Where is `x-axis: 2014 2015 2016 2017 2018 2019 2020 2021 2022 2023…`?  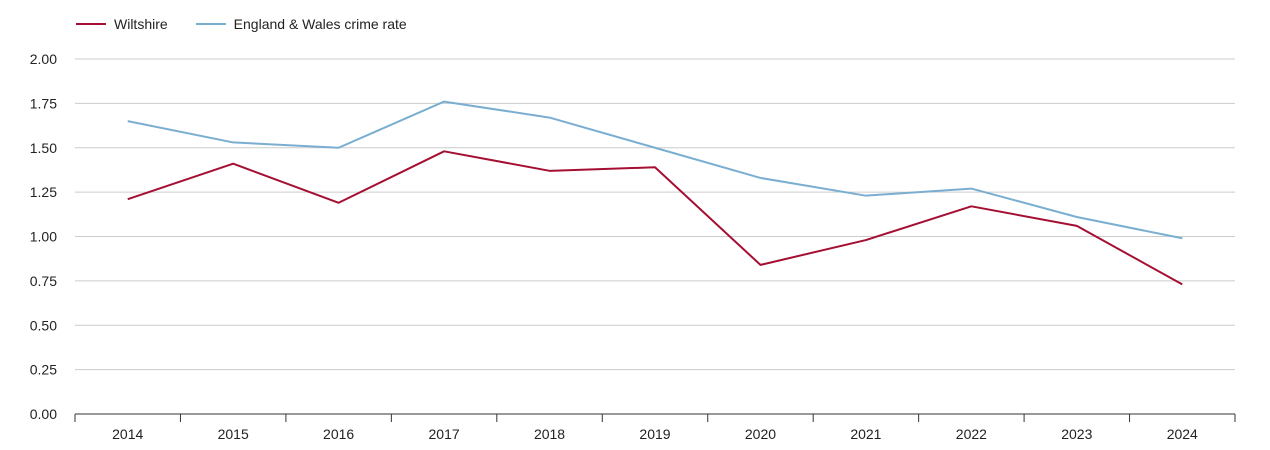 x-axis: 2014 2015 2016 2017 2018 2019 2020 2021 2022 2023… is located at coordinates (655, 428).